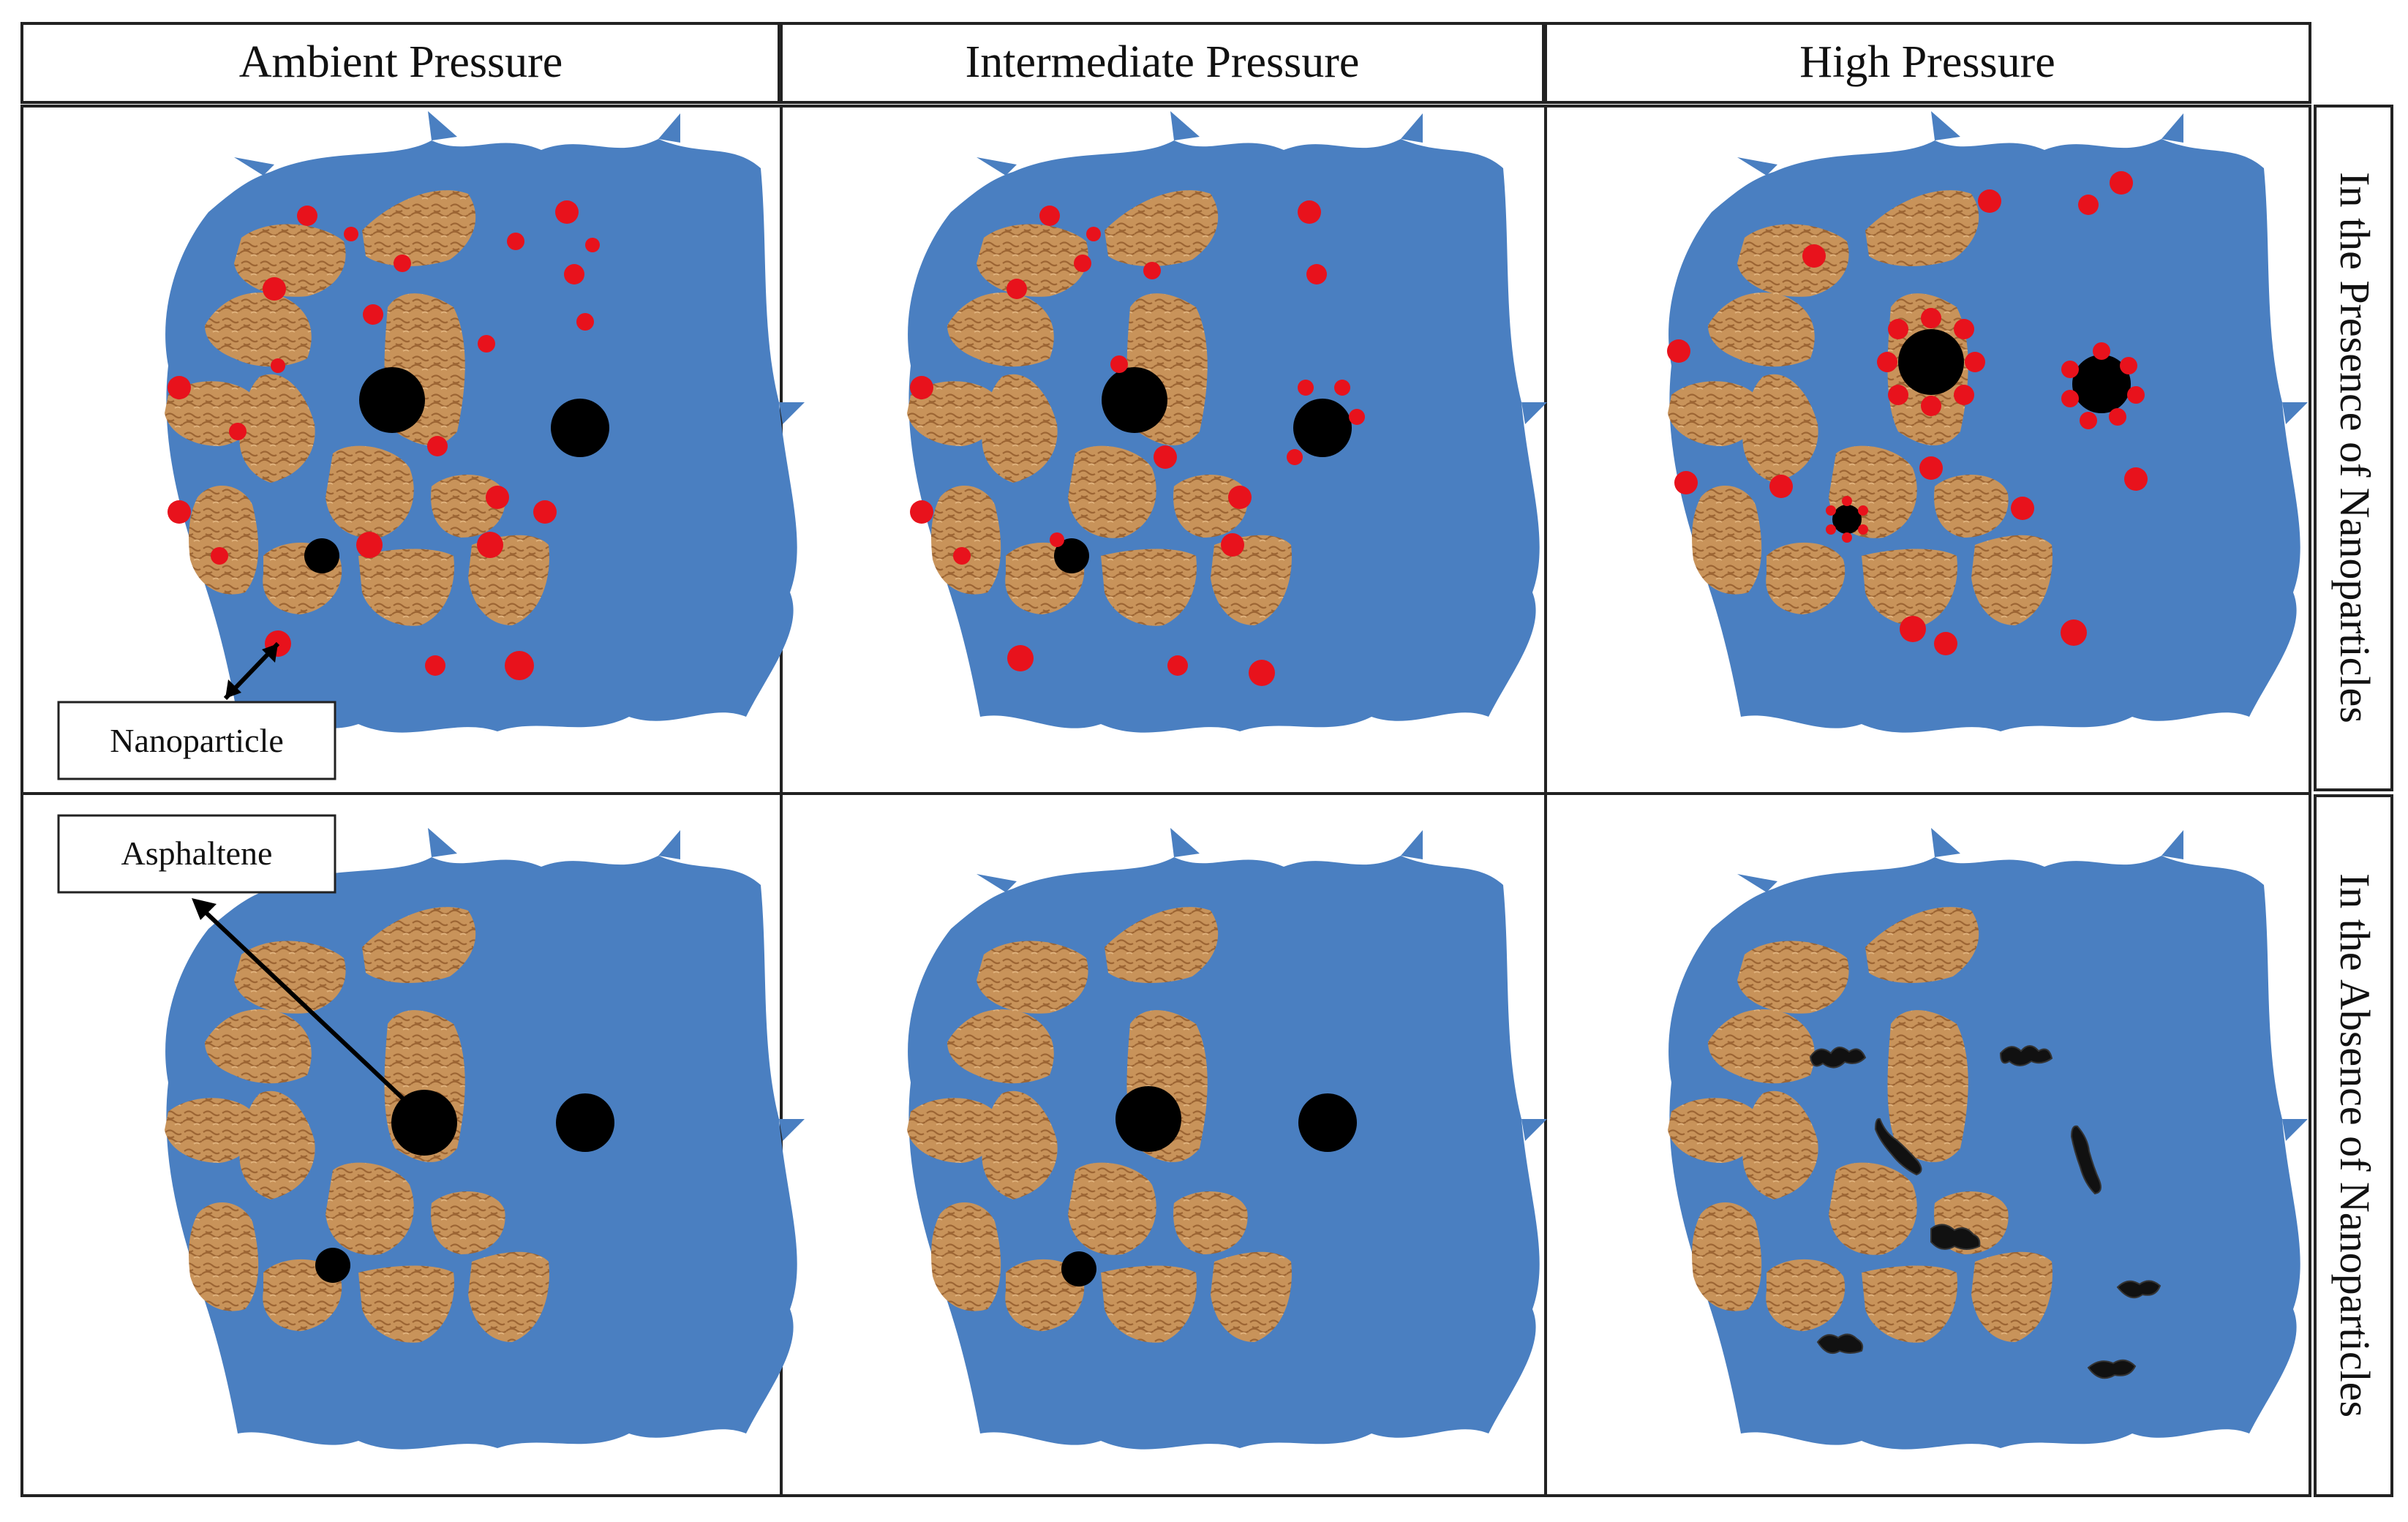 This screenshot has width=2408, height=1522. I want to click on header-intermediate: Intermediate Pressure, so click(1163, 62).